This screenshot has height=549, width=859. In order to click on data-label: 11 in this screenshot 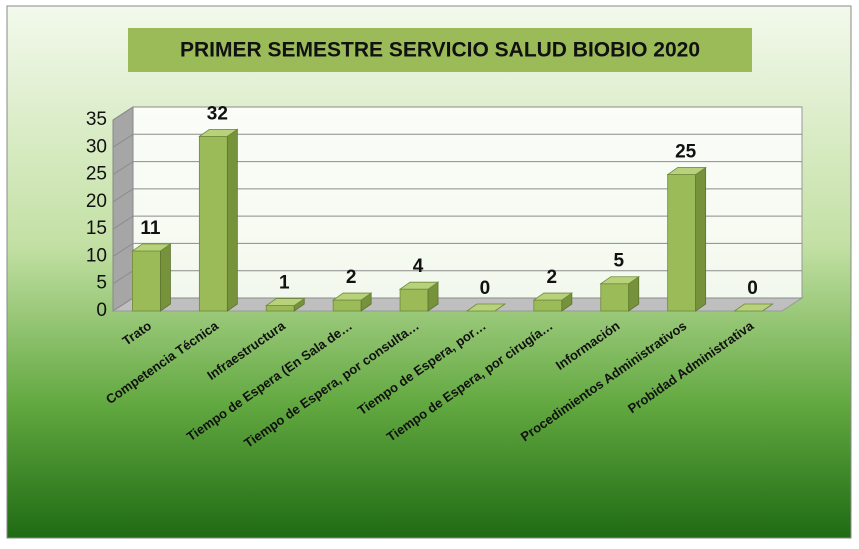, I will do `click(150, 228)`.